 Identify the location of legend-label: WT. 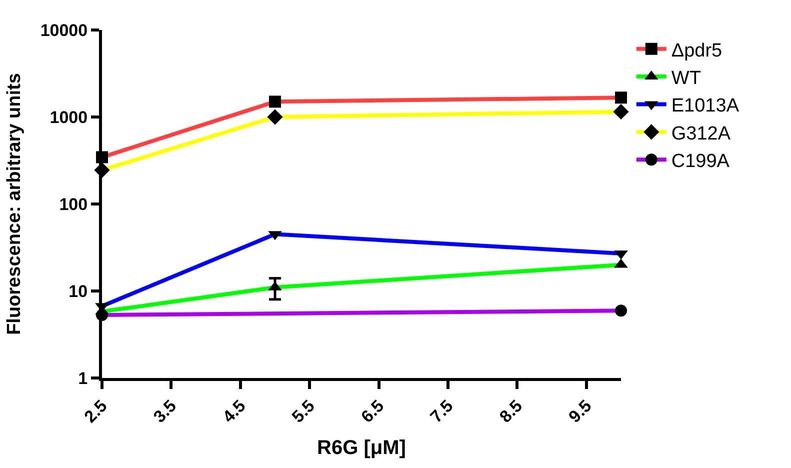
(686, 78).